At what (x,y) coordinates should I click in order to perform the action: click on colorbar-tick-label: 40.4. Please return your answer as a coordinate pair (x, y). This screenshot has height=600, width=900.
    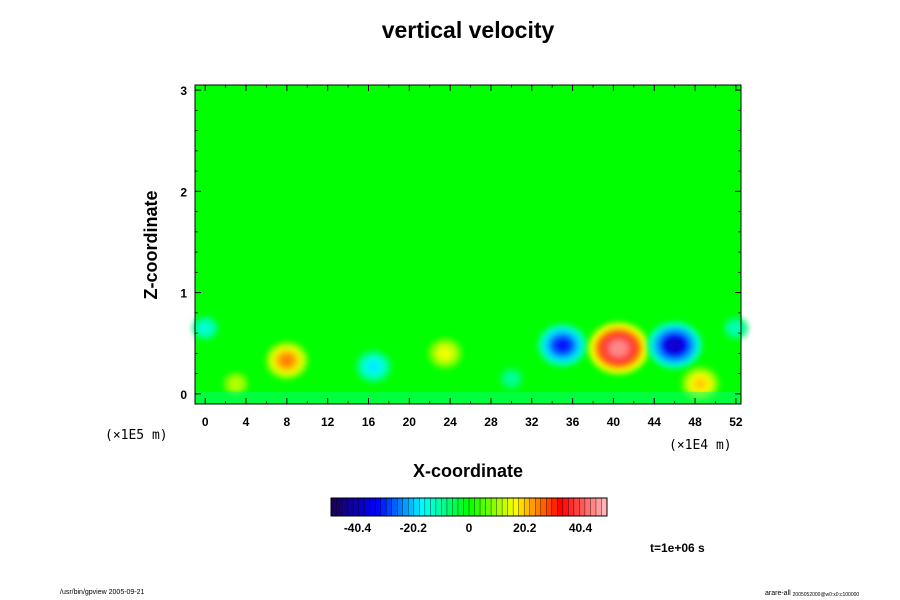
    Looking at the image, I should click on (581, 528).